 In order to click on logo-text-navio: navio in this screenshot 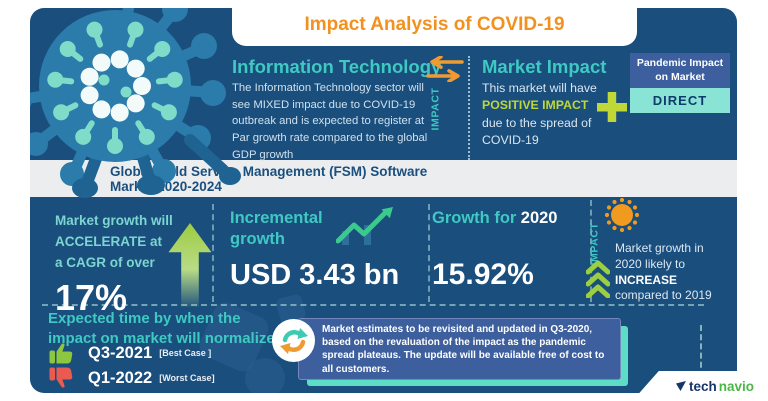, I will do `click(736, 386)`.